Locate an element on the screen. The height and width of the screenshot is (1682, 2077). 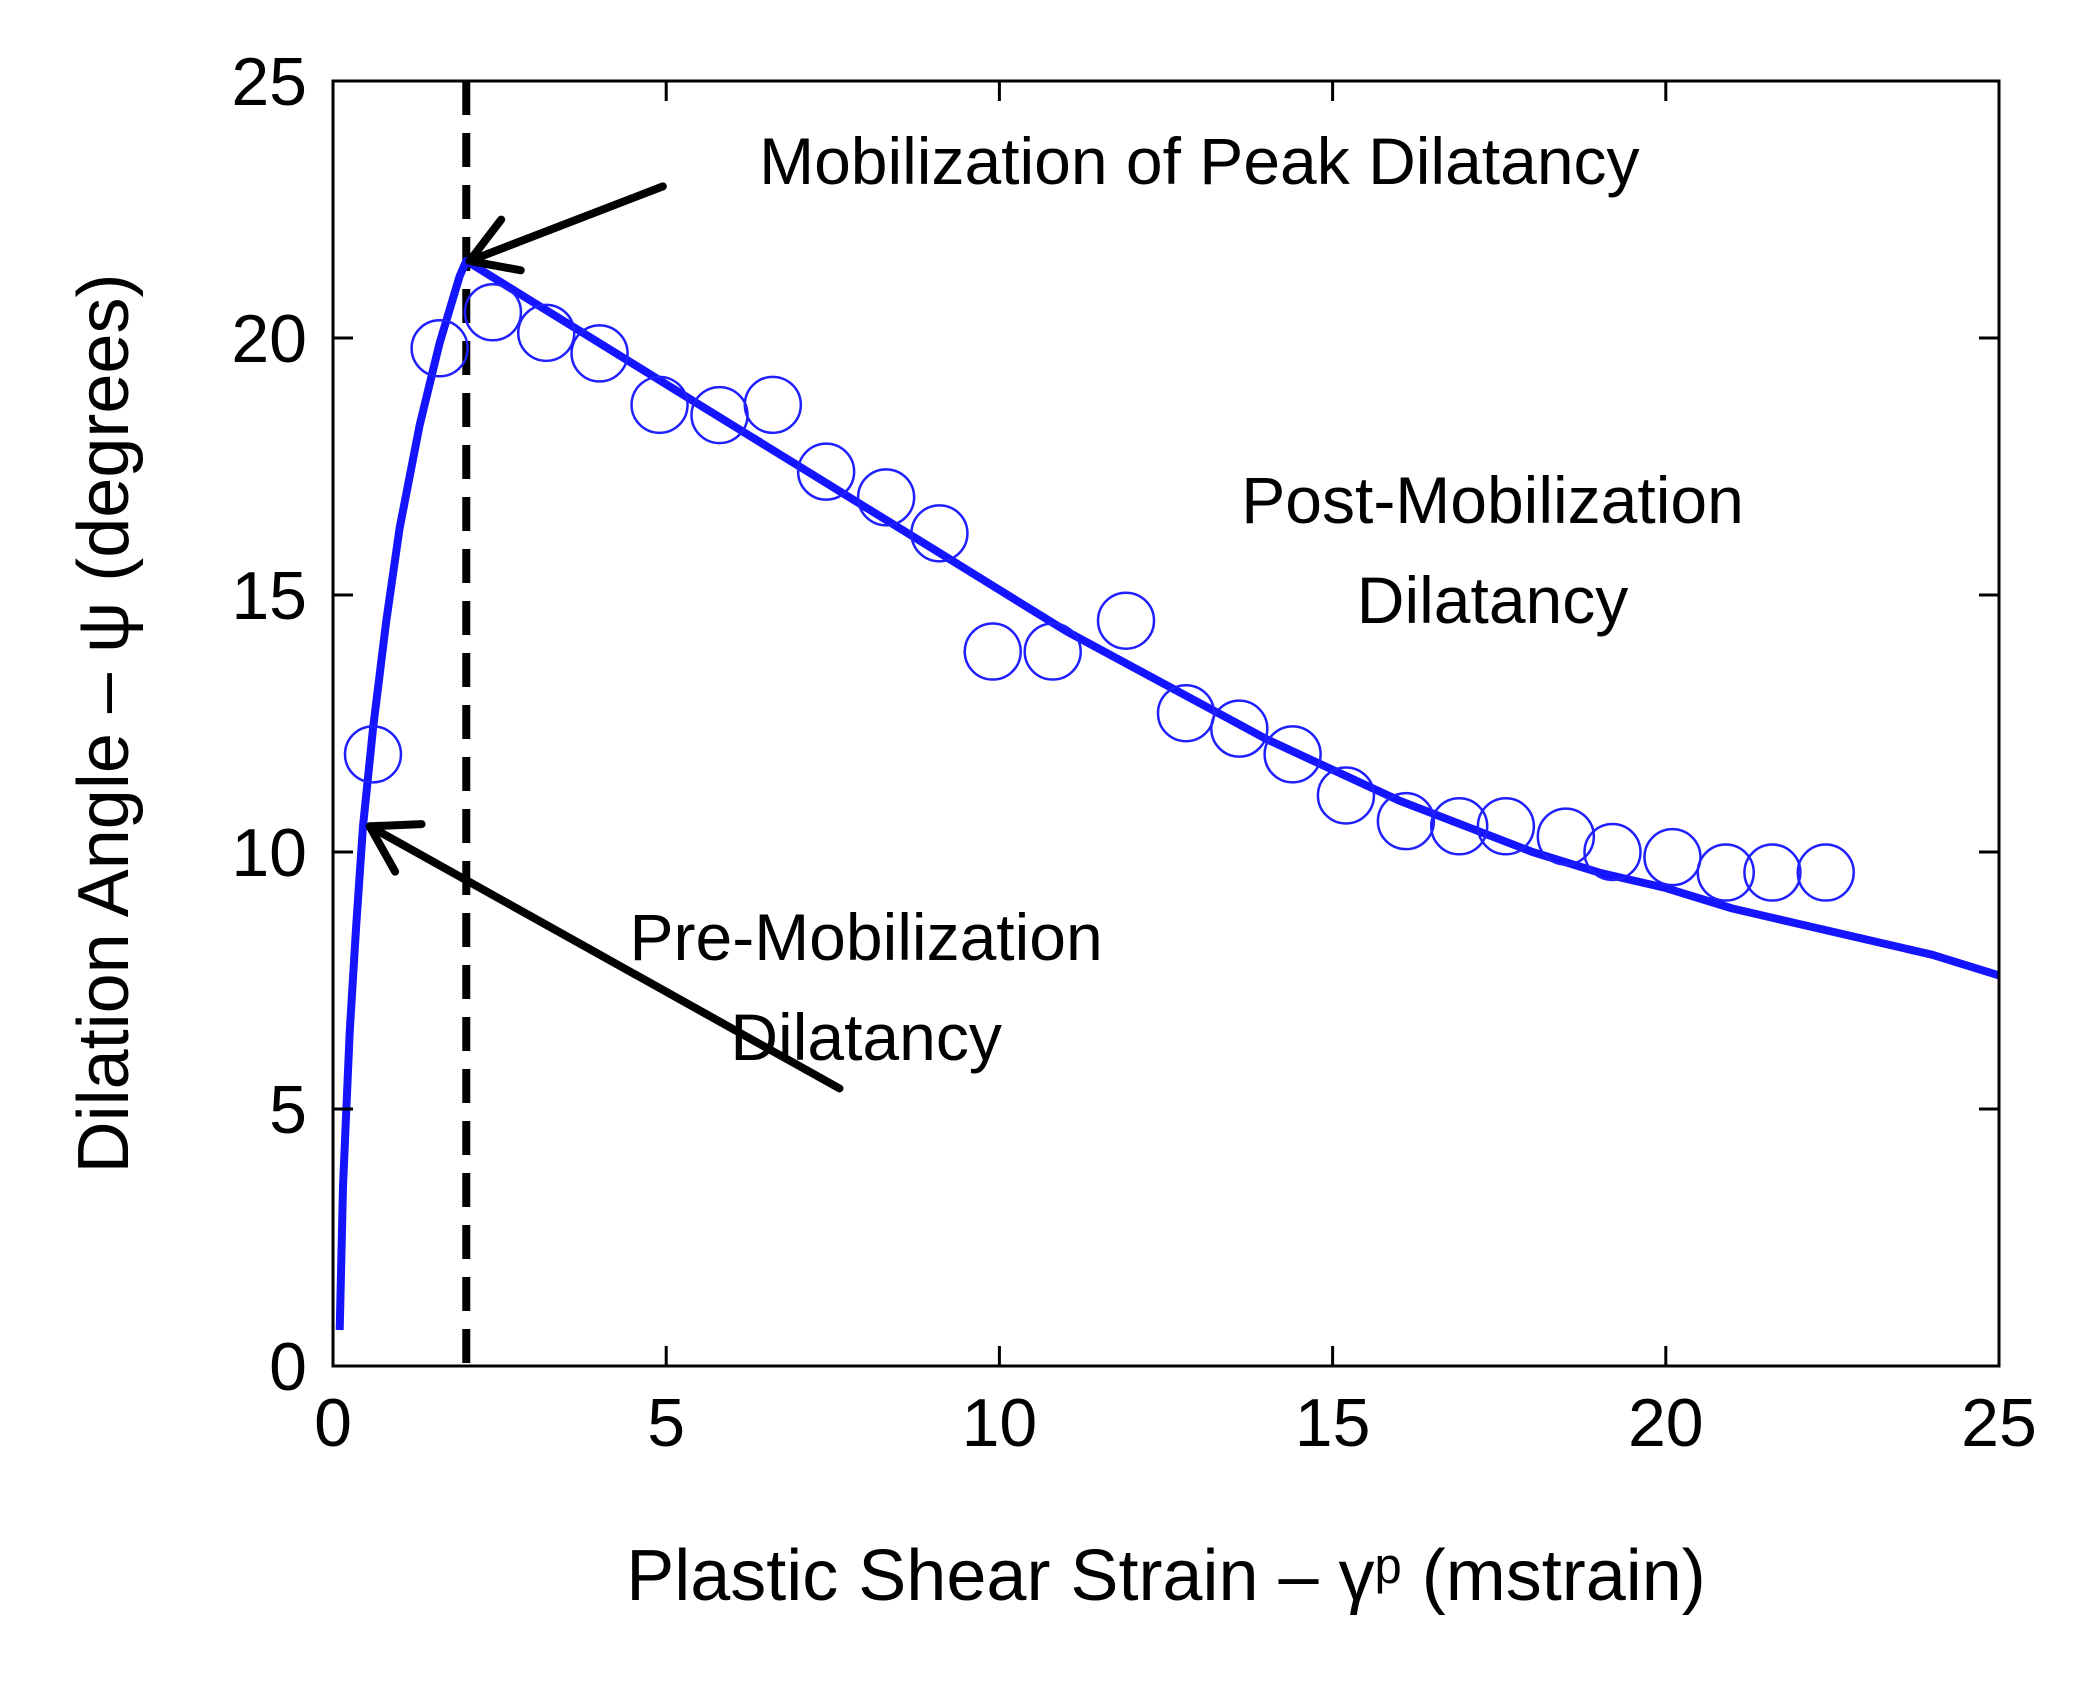
x-tick-label: 20 is located at coordinates (1666, 1423).